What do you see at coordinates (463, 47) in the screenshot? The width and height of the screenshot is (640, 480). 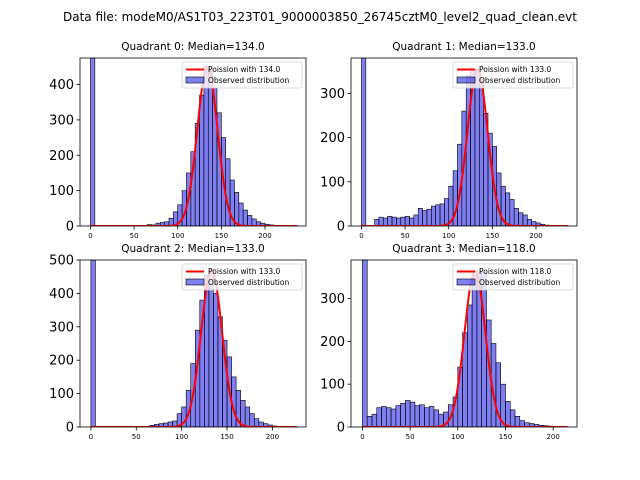 I see `panel-title: Quadrant 1: Median=133.0` at bounding box center [463, 47].